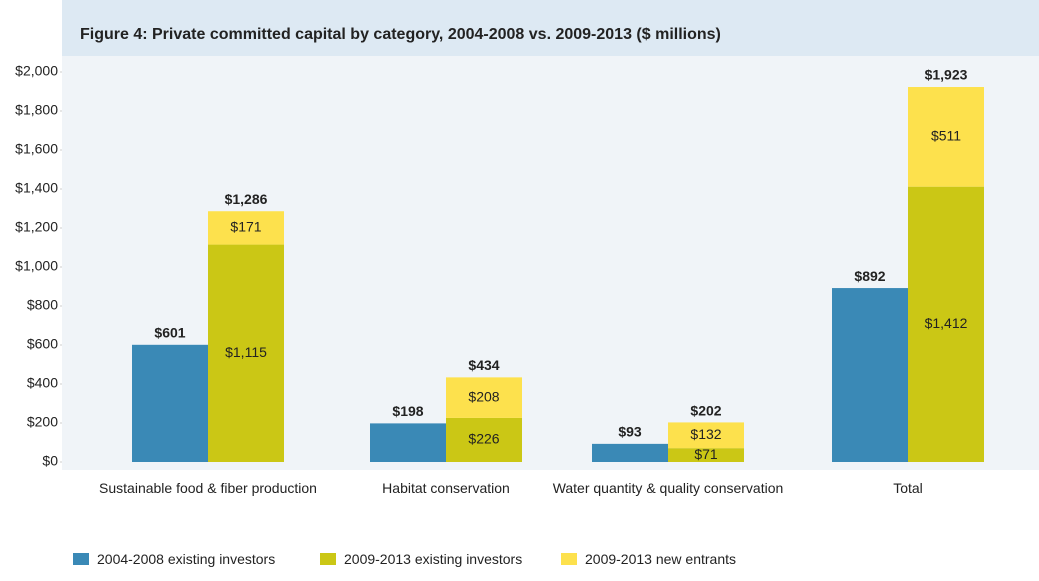  What do you see at coordinates (42, 383) in the screenshot?
I see `y-tick-label: $400` at bounding box center [42, 383].